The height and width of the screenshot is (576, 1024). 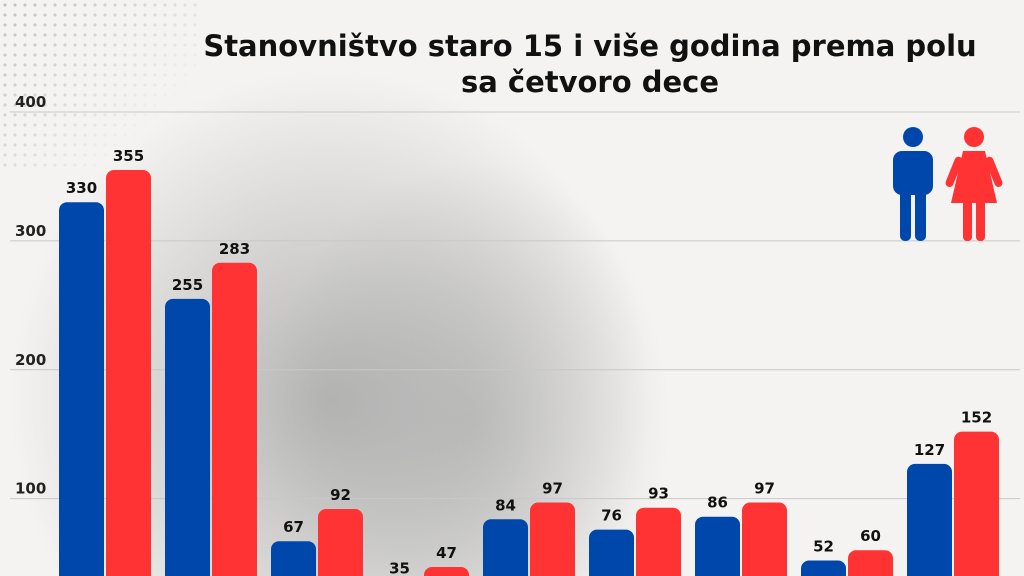 What do you see at coordinates (870, 536) in the screenshot?
I see `female-value-label-8: 60` at bounding box center [870, 536].